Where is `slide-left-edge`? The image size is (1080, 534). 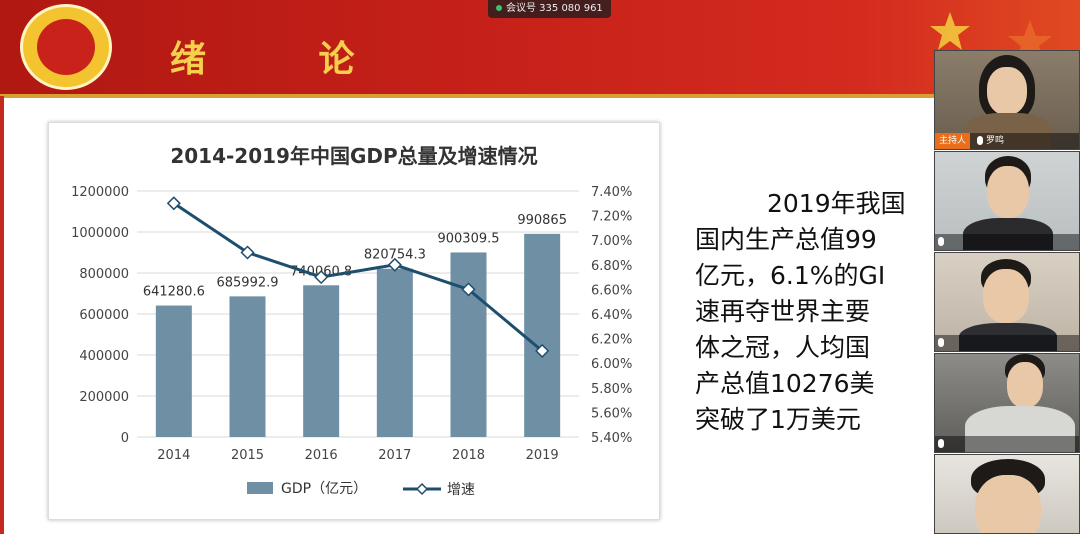 slide-left-edge is located at coordinates (2, 315).